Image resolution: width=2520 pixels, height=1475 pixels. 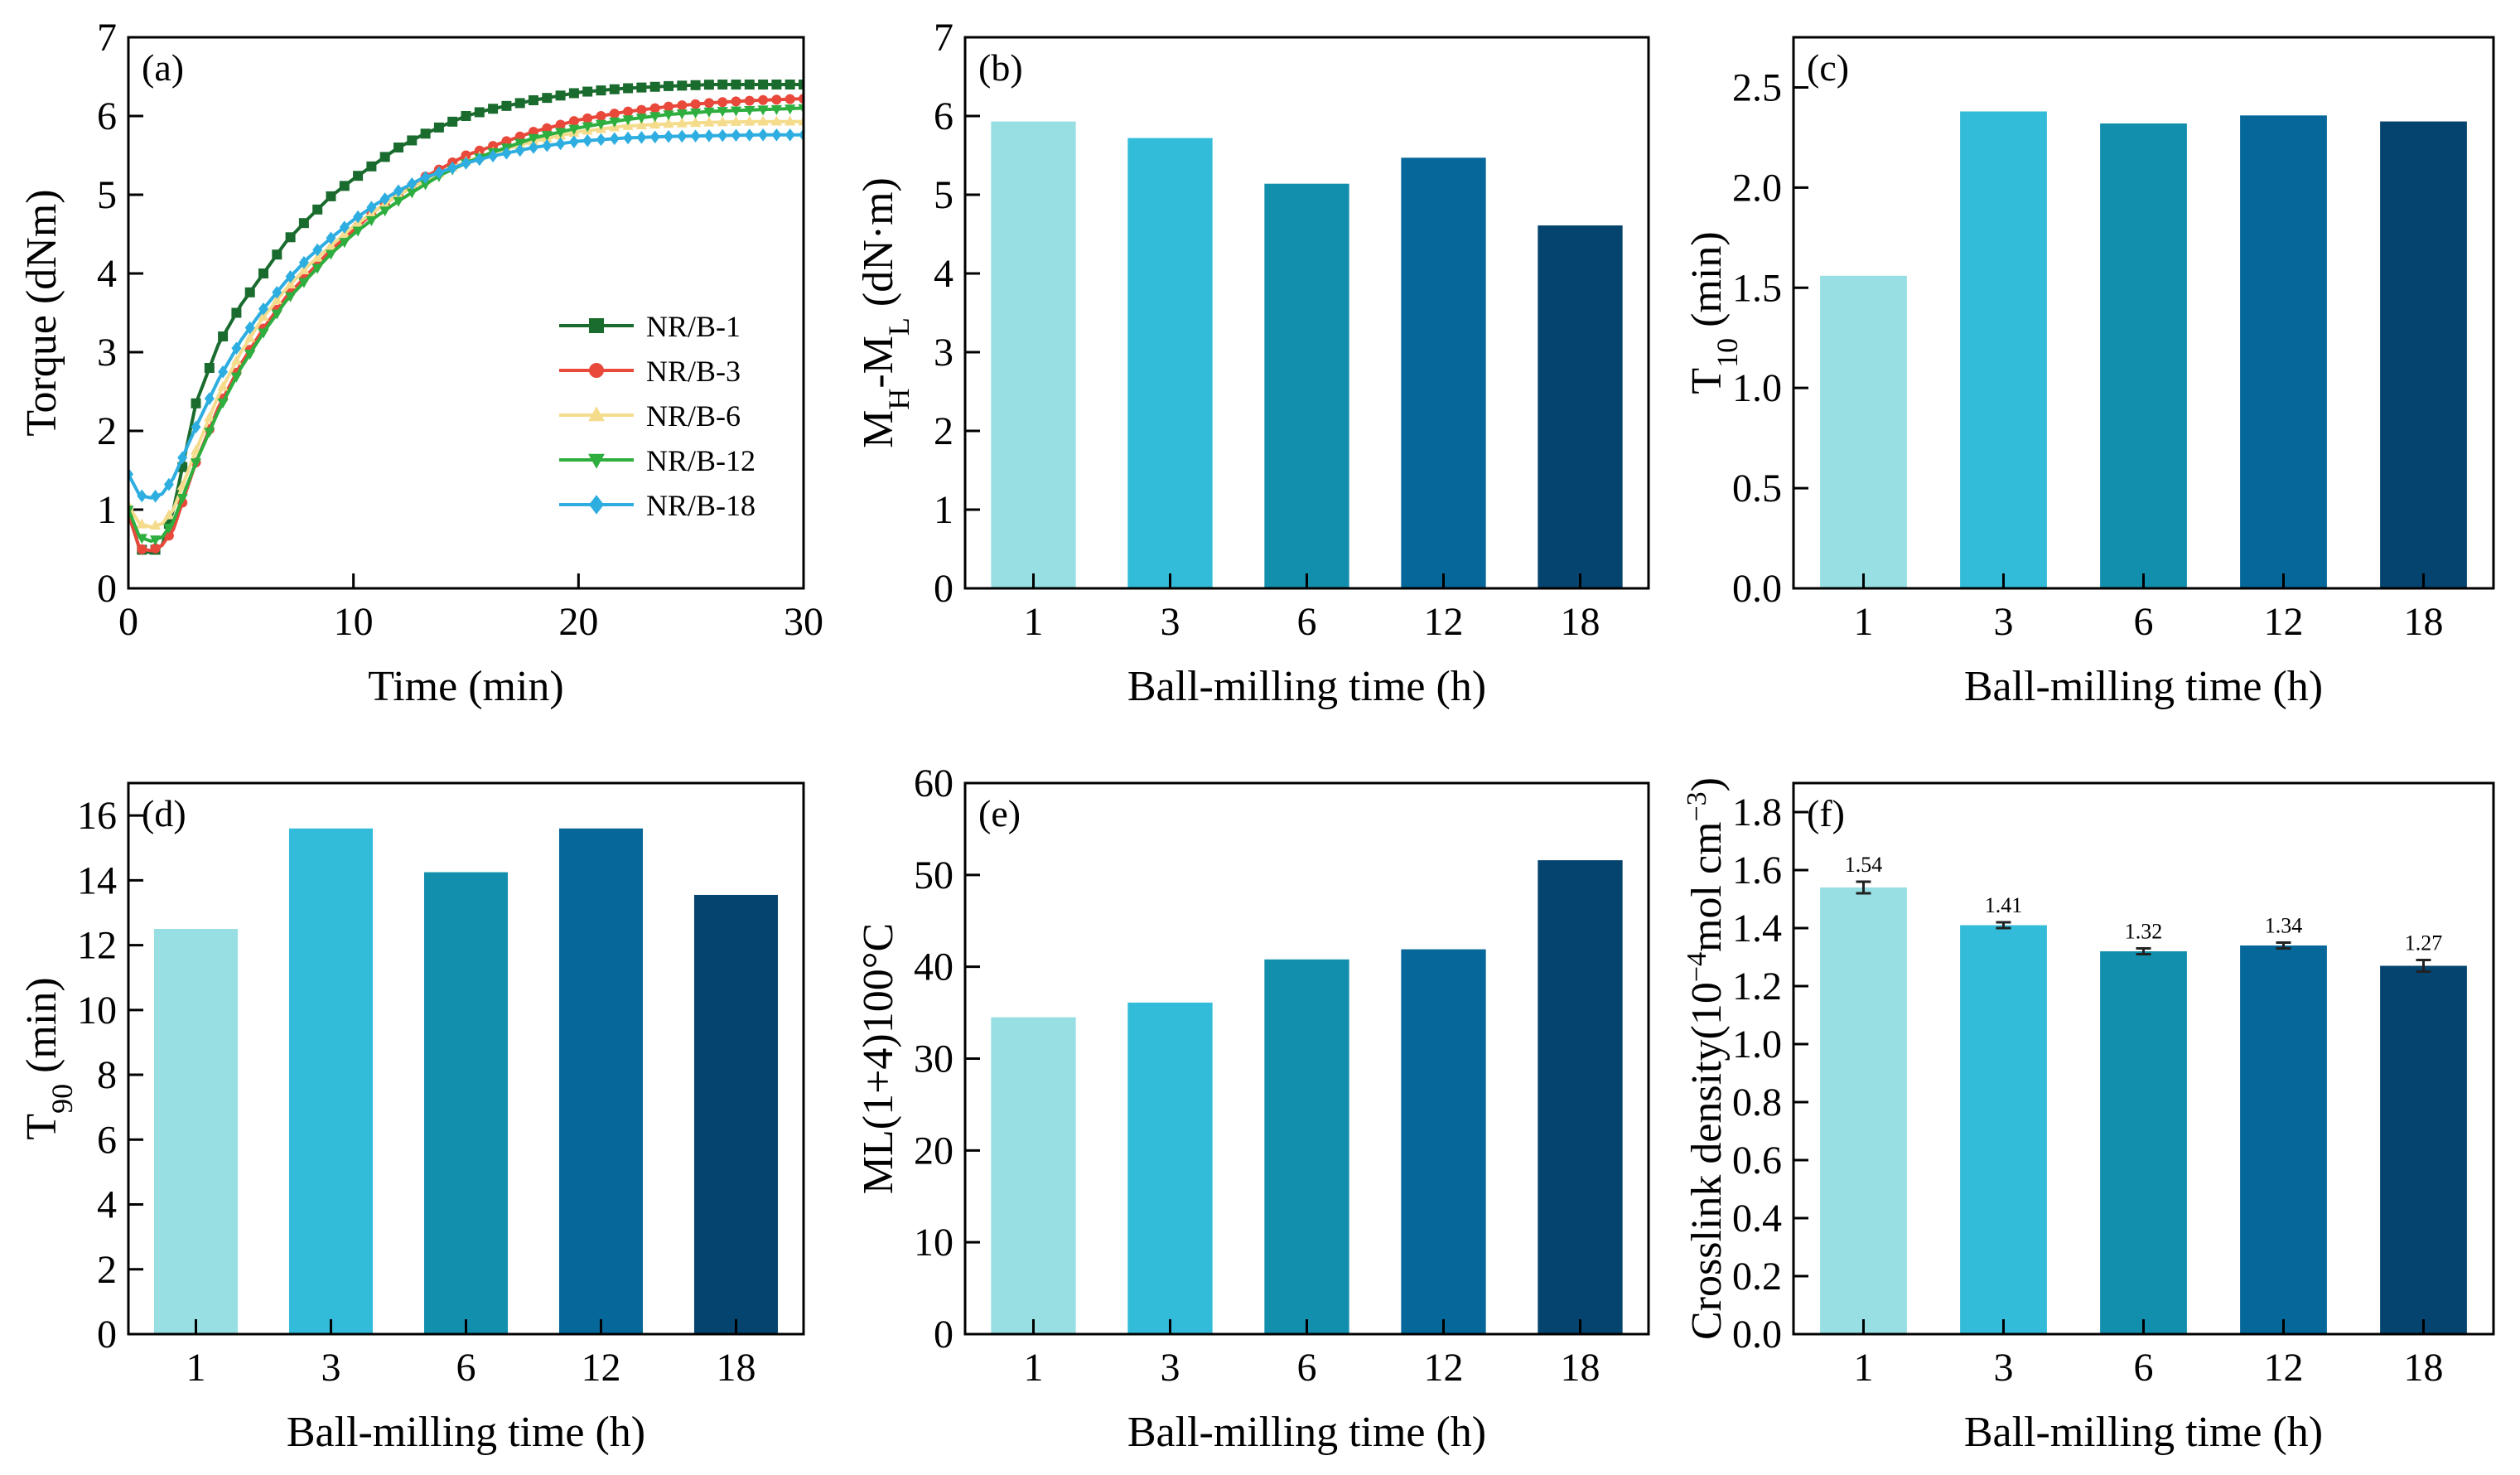 I want to click on y-tick-label: 50, so click(x=933, y=875).